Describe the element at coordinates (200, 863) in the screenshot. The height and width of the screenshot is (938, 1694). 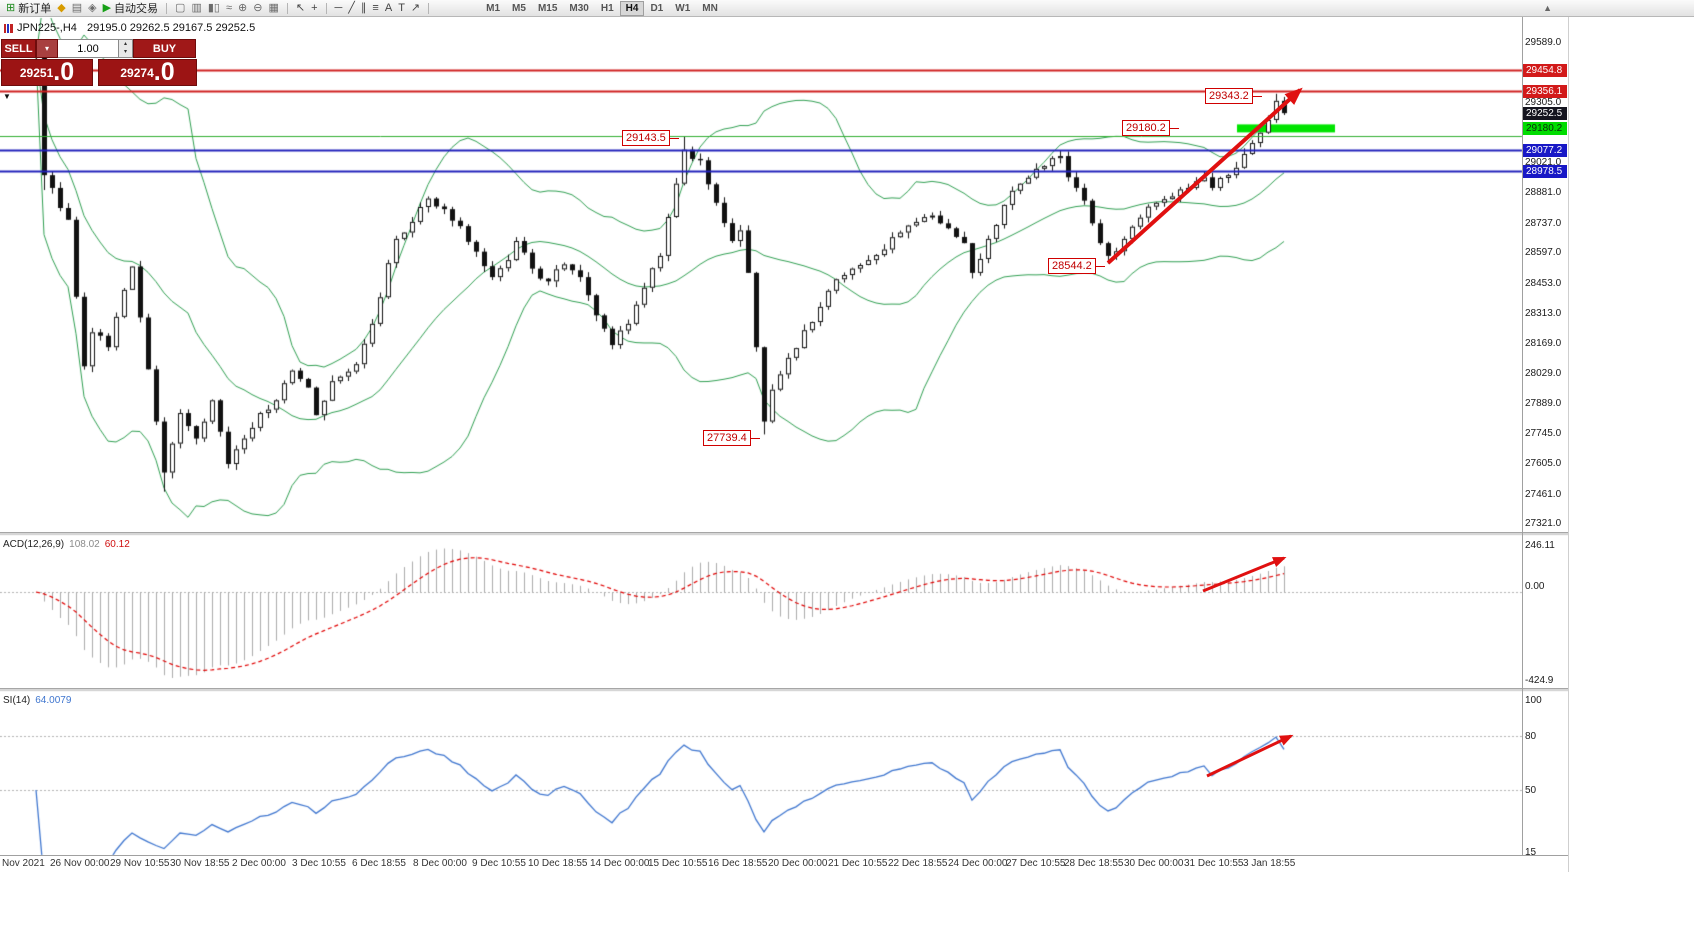
I see `time-axis-label: 30 Nov 18:55` at that location.